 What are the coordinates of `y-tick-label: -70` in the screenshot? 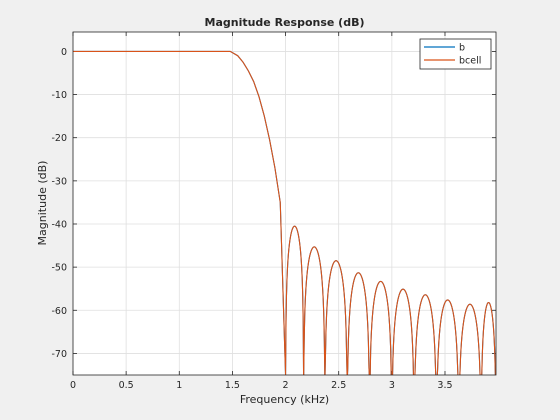 It's located at (59, 354).